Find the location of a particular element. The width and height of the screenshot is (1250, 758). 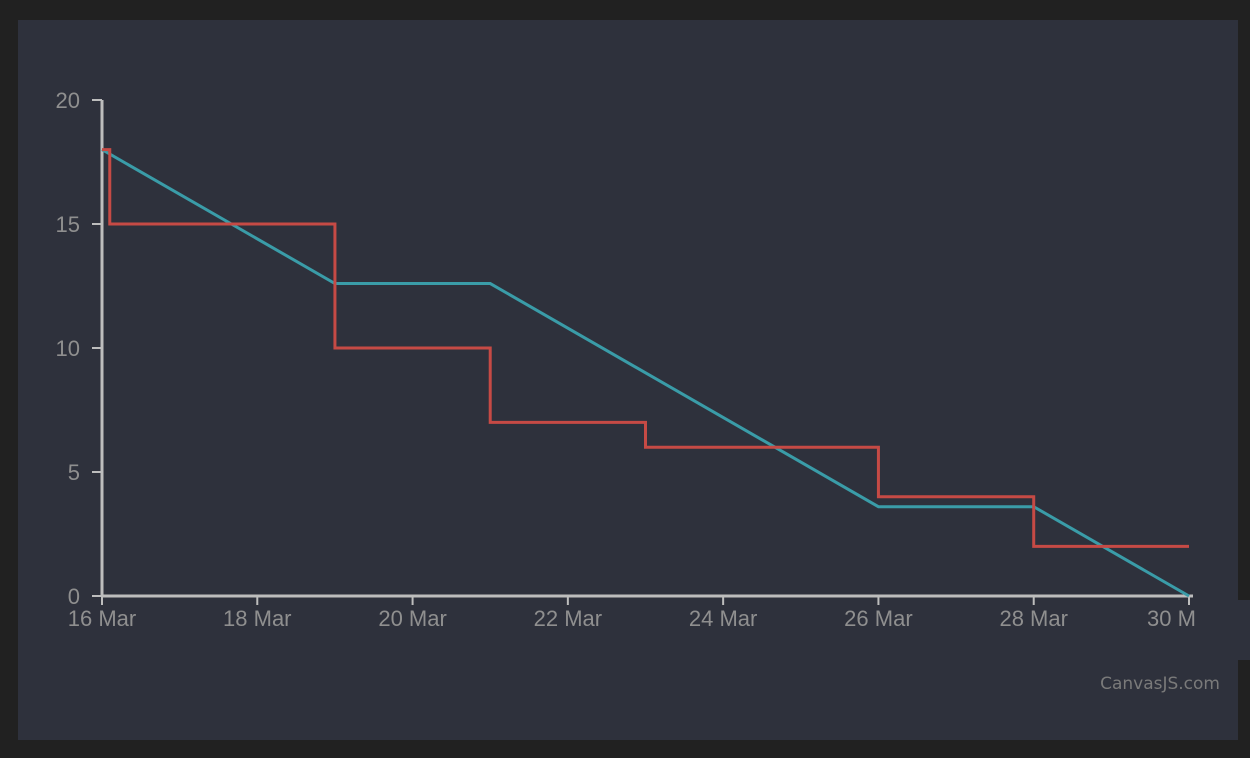

y-tick-label: 10 is located at coordinates (68, 348).